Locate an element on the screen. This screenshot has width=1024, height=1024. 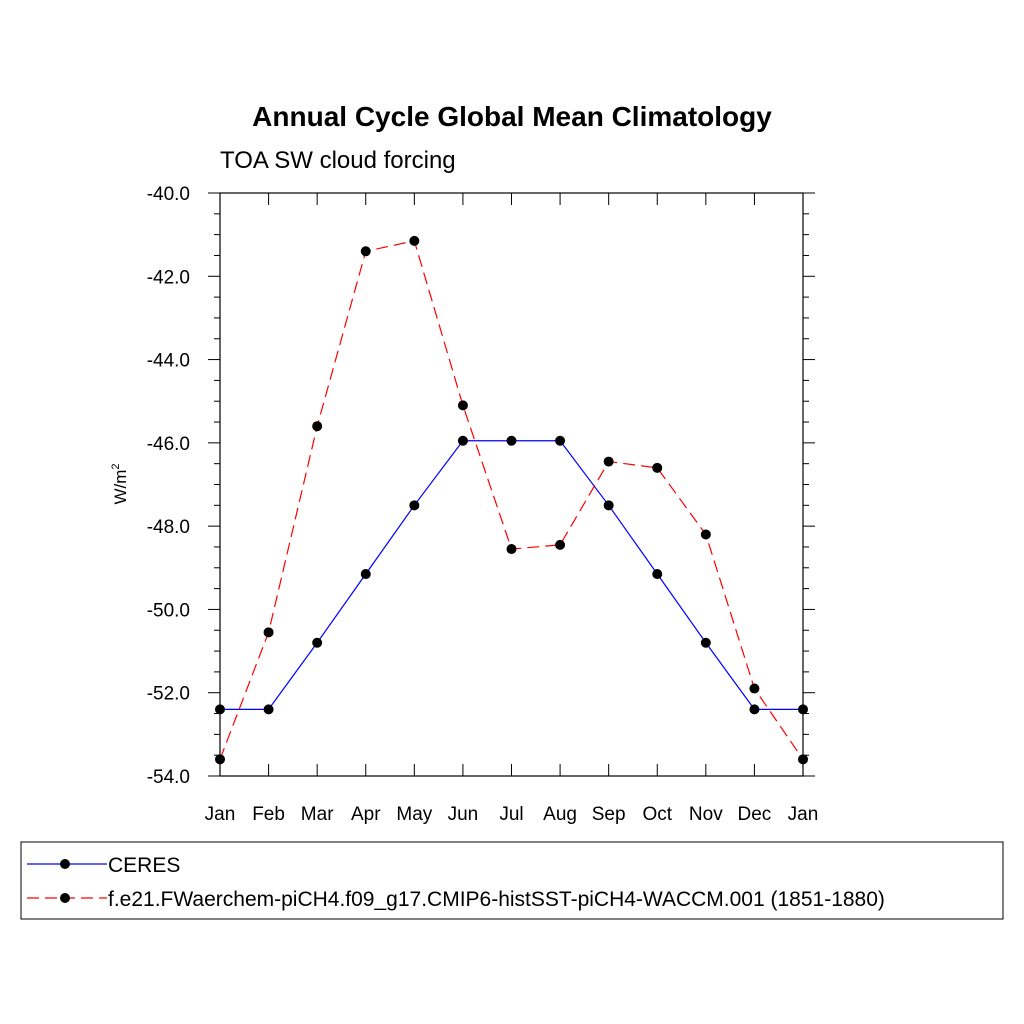
x-tick-label: Jul is located at coordinates (511, 814).